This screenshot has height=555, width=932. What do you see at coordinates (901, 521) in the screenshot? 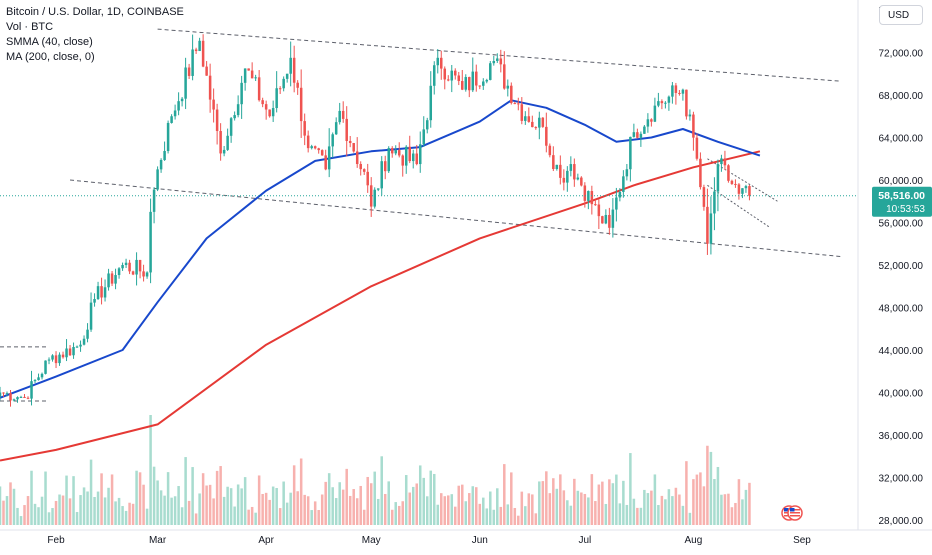
I see `price-tick-label: 28,000.00` at bounding box center [901, 521].